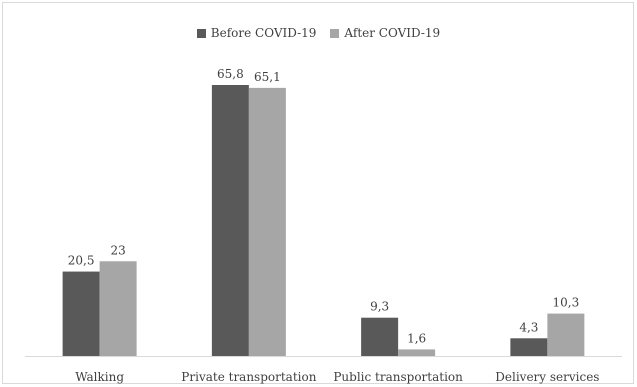 The height and width of the screenshot is (387, 637). Describe the element at coordinates (547, 377) in the screenshot. I see `x-tick-label-3: Delivery services` at that location.